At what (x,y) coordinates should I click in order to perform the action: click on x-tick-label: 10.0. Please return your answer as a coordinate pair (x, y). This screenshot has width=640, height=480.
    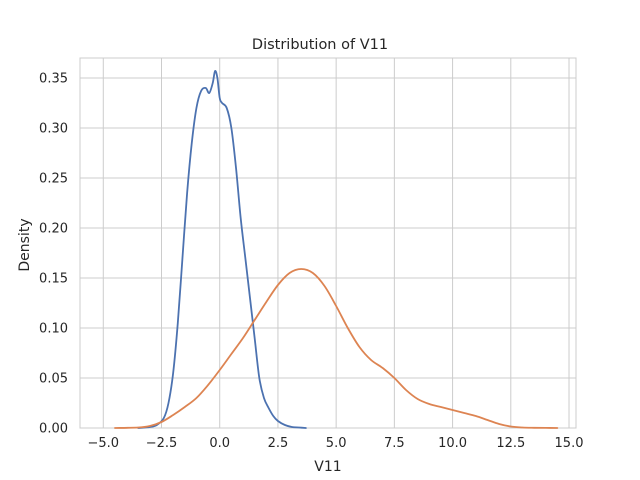
    Looking at the image, I should click on (452, 443).